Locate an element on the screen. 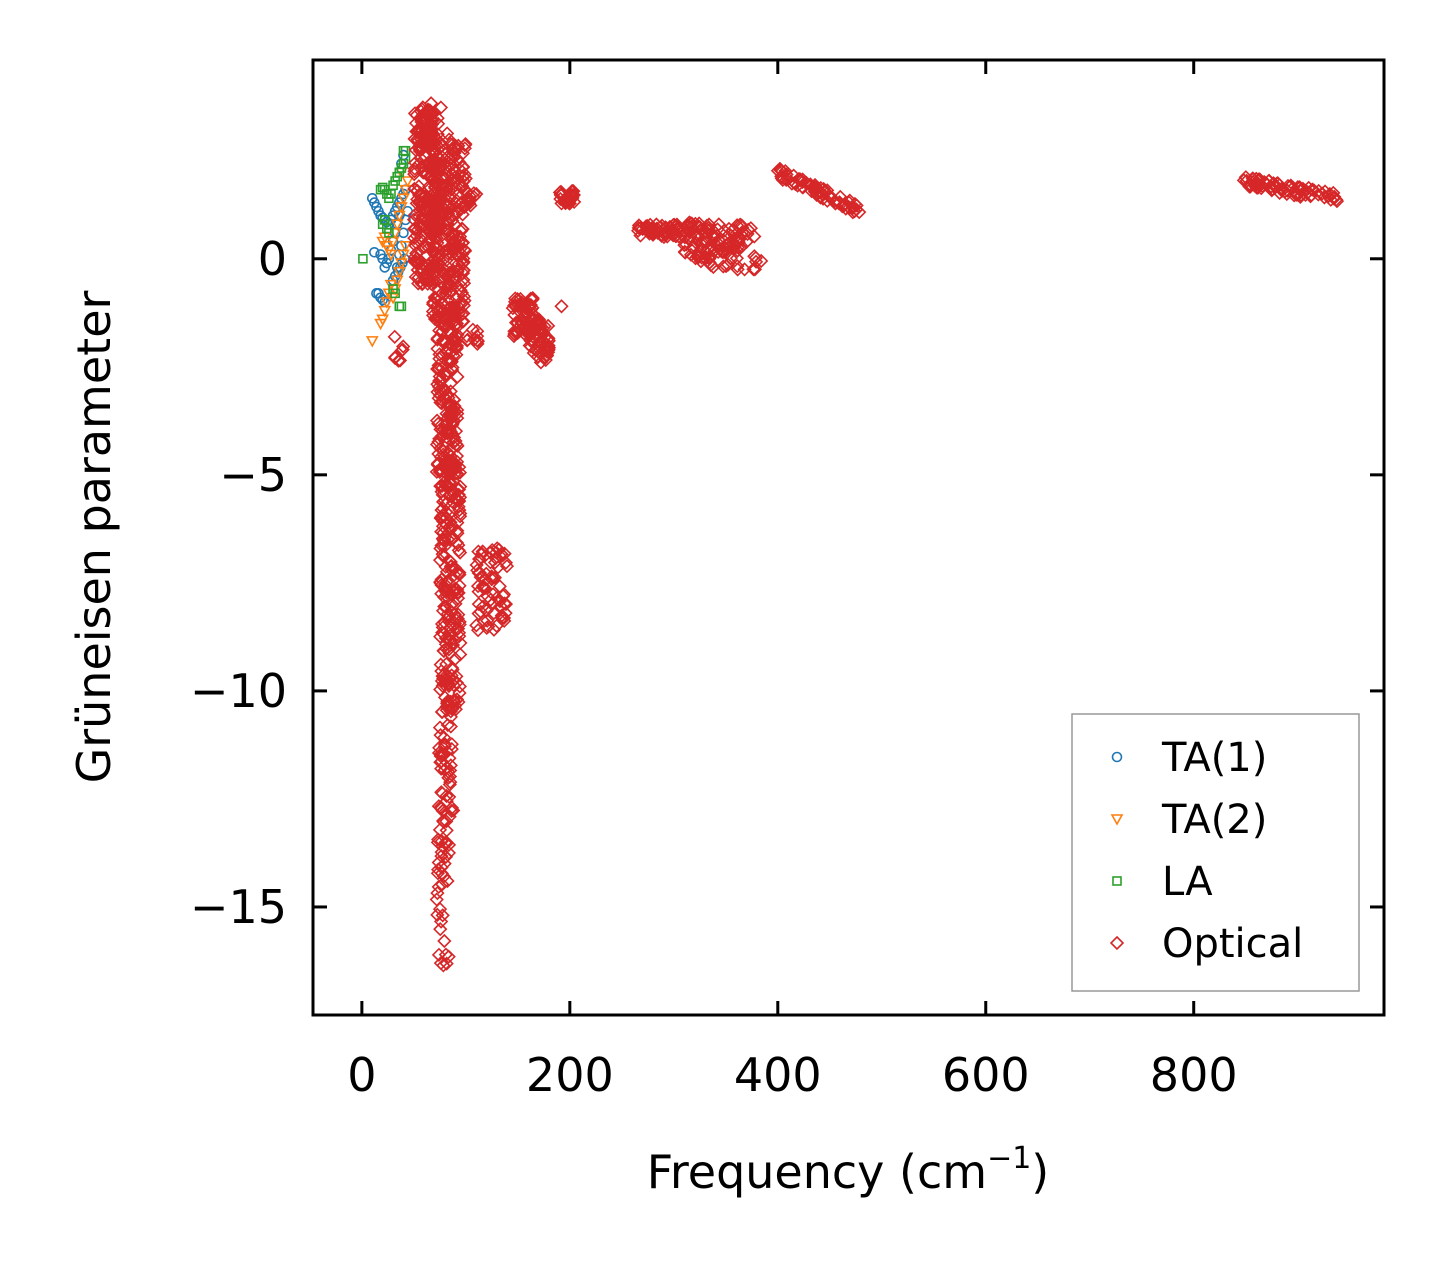  x-axis-label-superscript: −1 is located at coordinates (1009, 1158).